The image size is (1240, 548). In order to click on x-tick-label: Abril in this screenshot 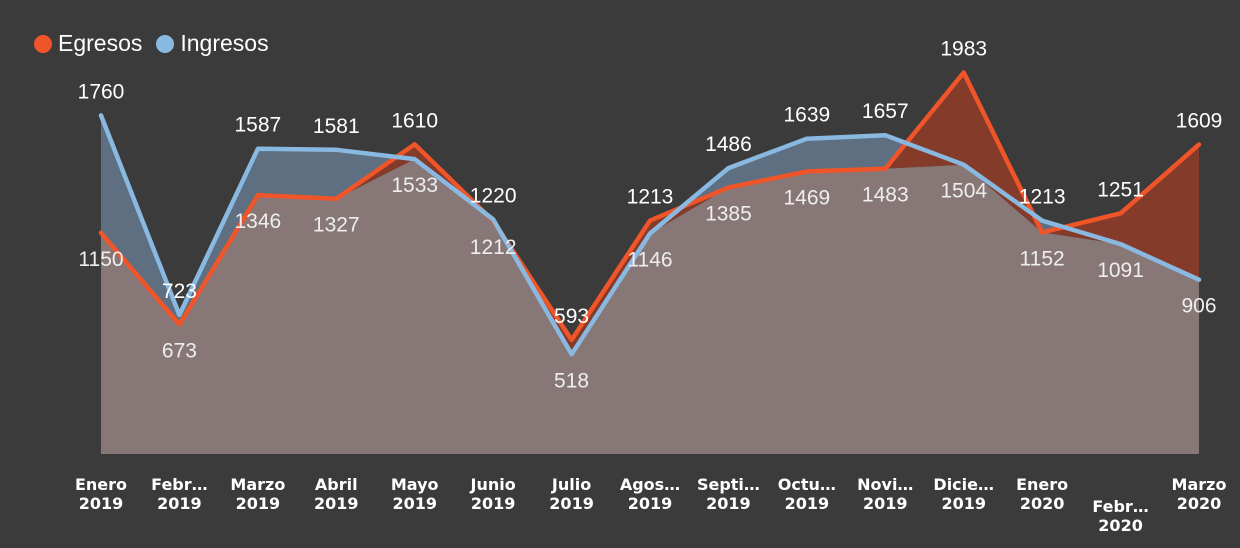, I will do `click(336, 484)`.